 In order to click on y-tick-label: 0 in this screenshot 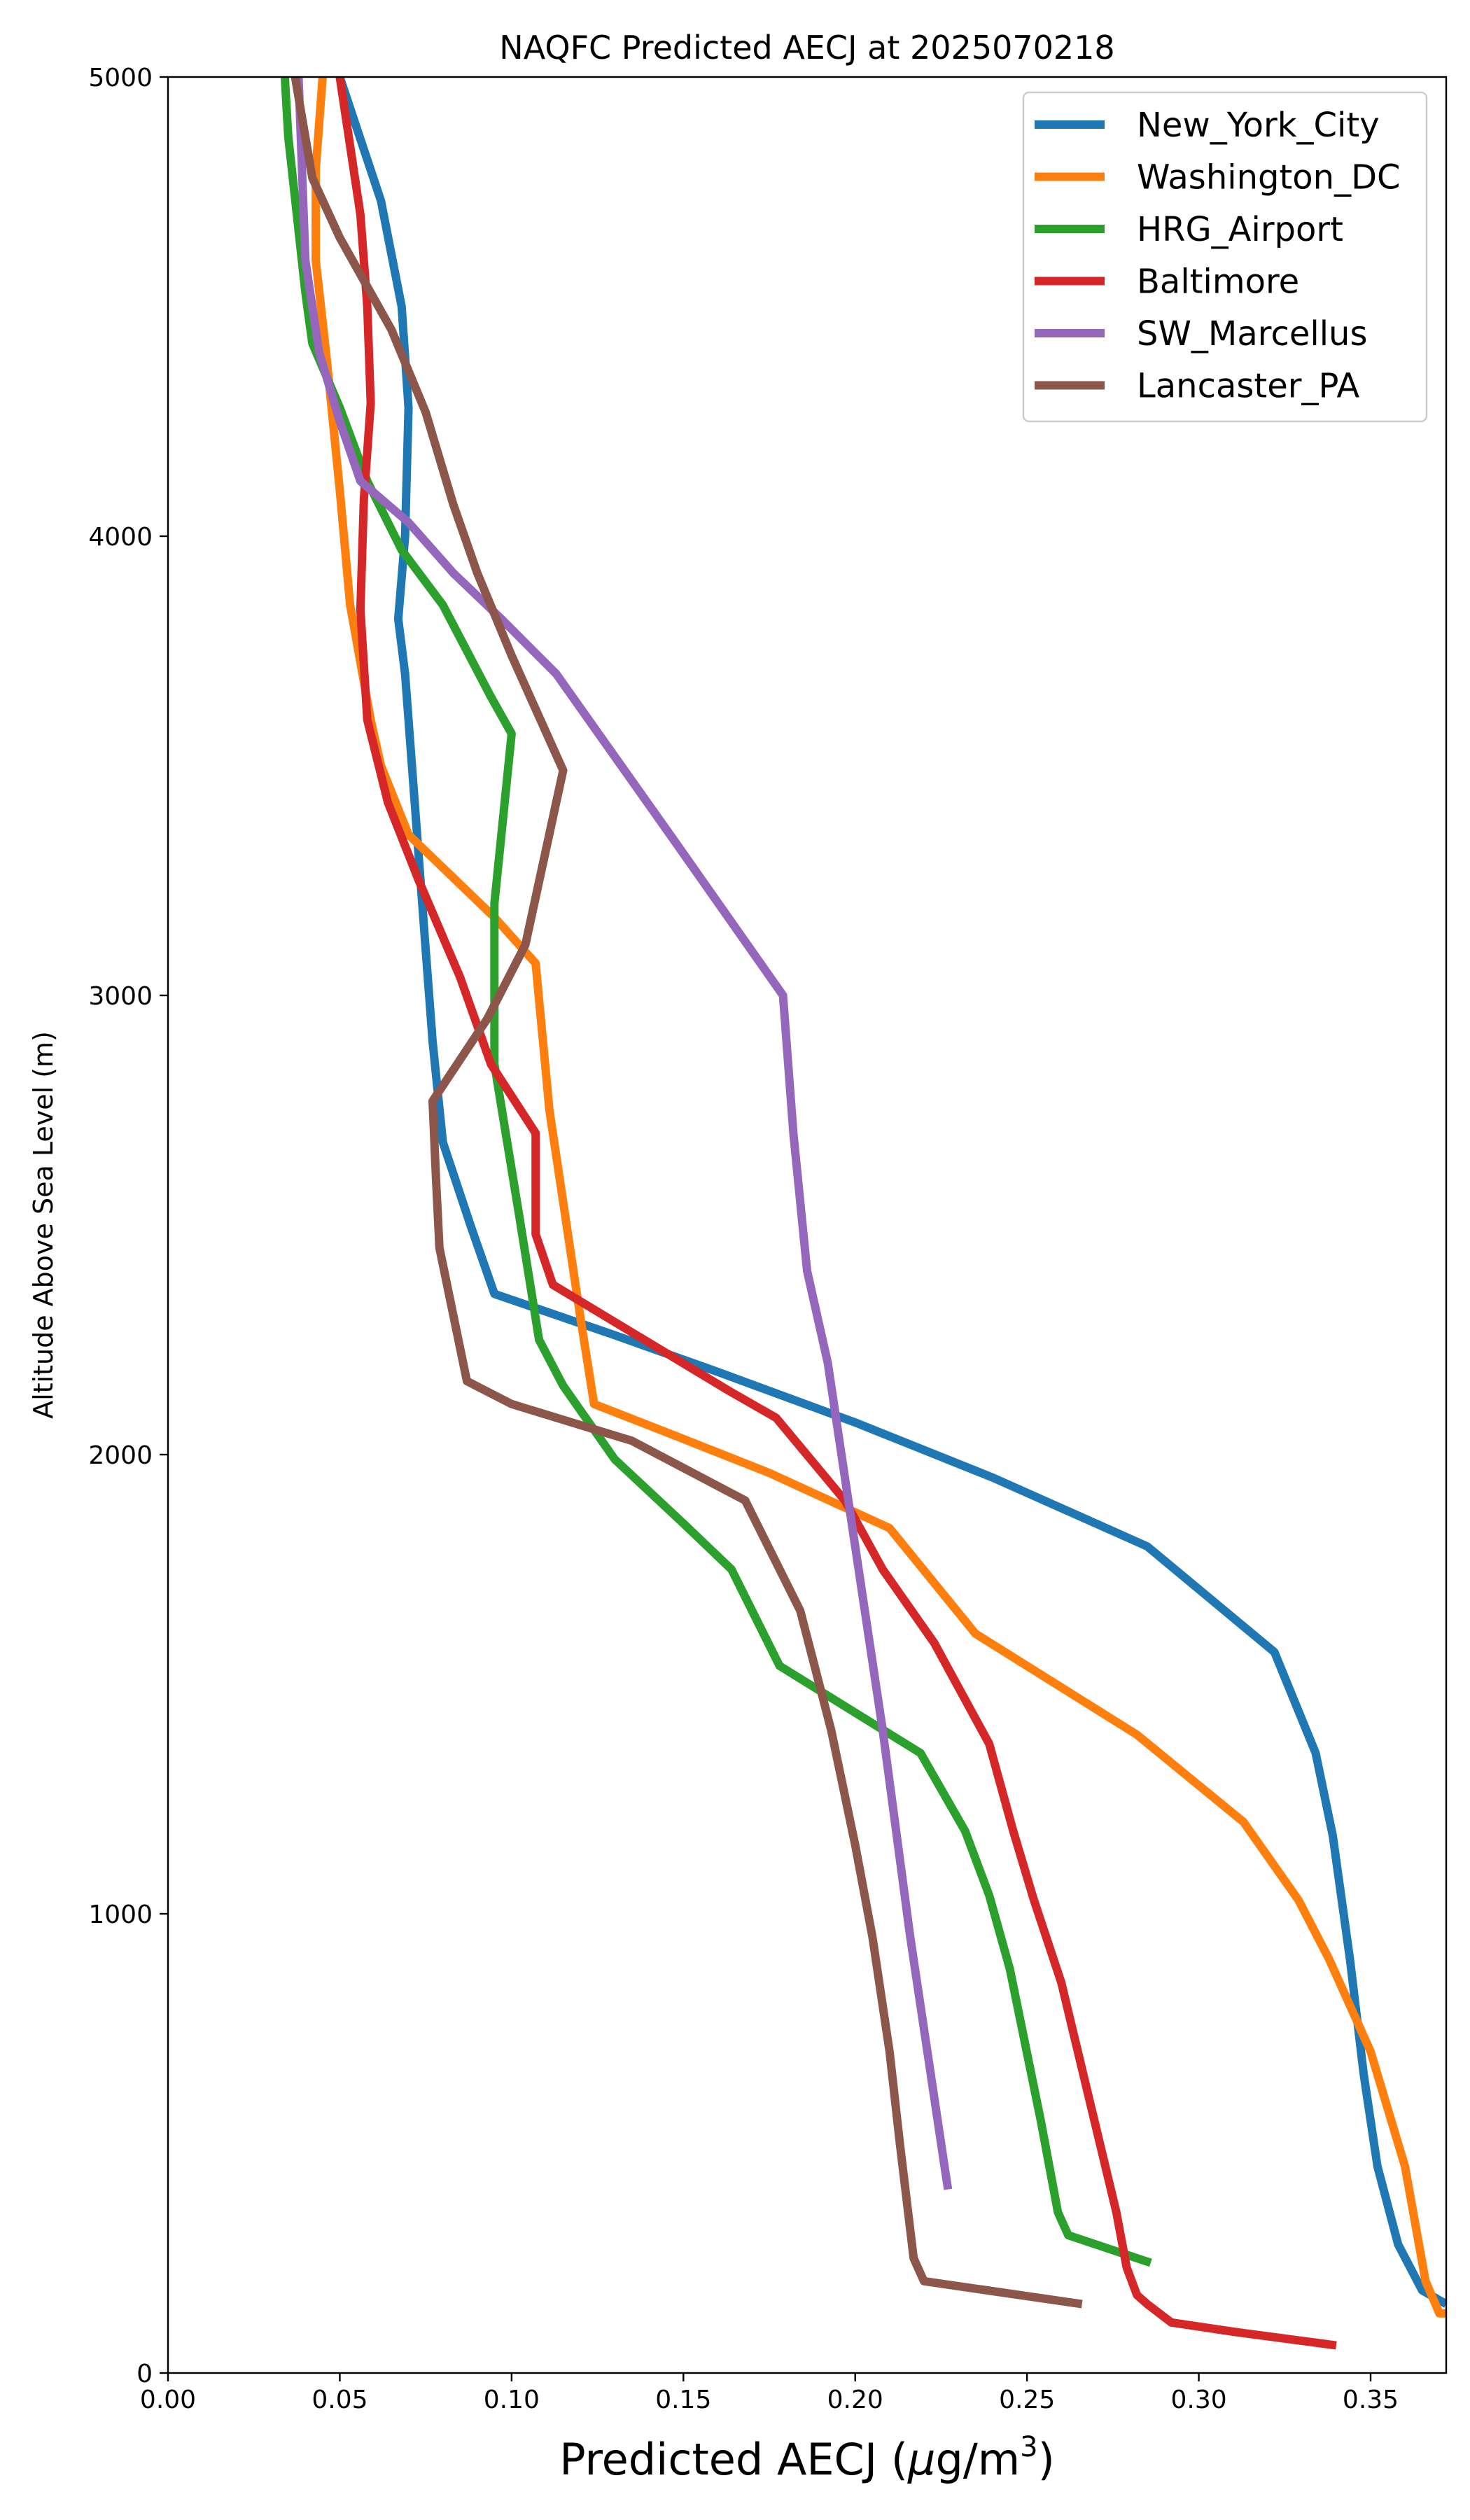, I will do `click(144, 2374)`.